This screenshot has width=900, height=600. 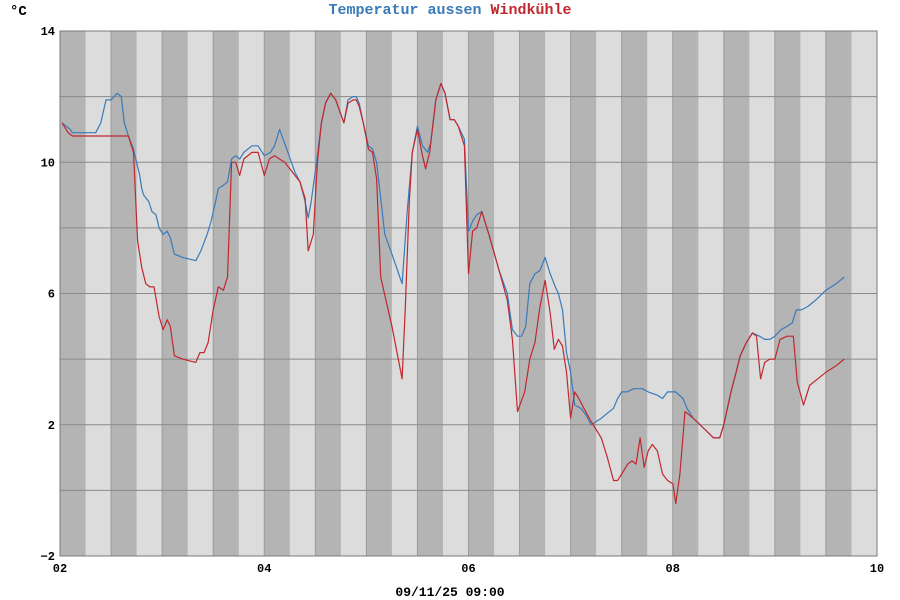 I want to click on x-tick-label: 04, so click(x=264, y=569).